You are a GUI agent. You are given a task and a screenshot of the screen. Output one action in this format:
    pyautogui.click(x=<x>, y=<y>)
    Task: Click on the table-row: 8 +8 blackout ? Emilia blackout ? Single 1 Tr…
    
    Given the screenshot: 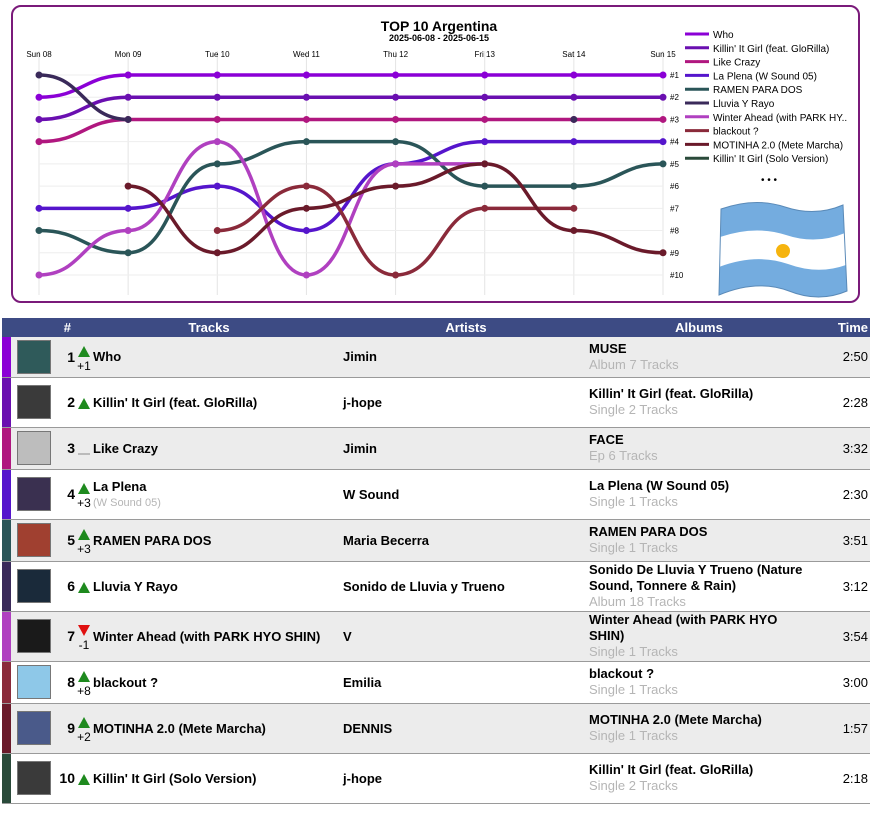 What is the action you would take?
    pyautogui.click(x=436, y=682)
    